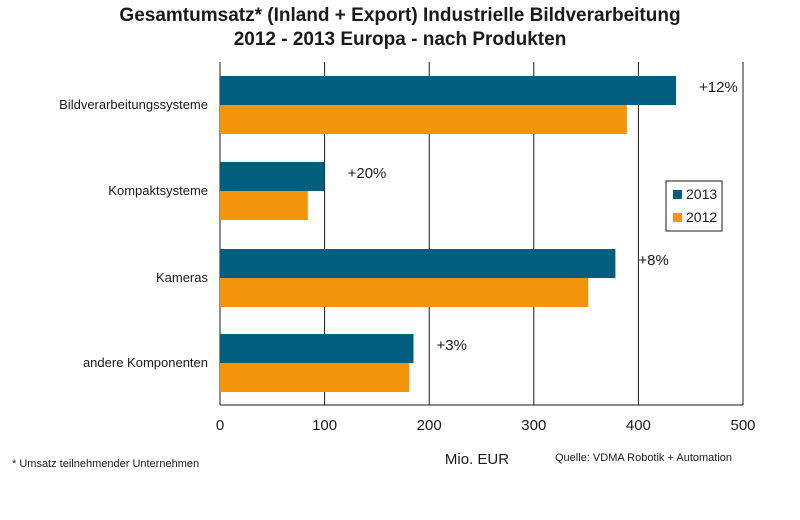 This screenshot has height=520, width=800. Describe the element at coordinates (477, 459) in the screenshot. I see `x-axis-label: Mio. EUR` at that location.